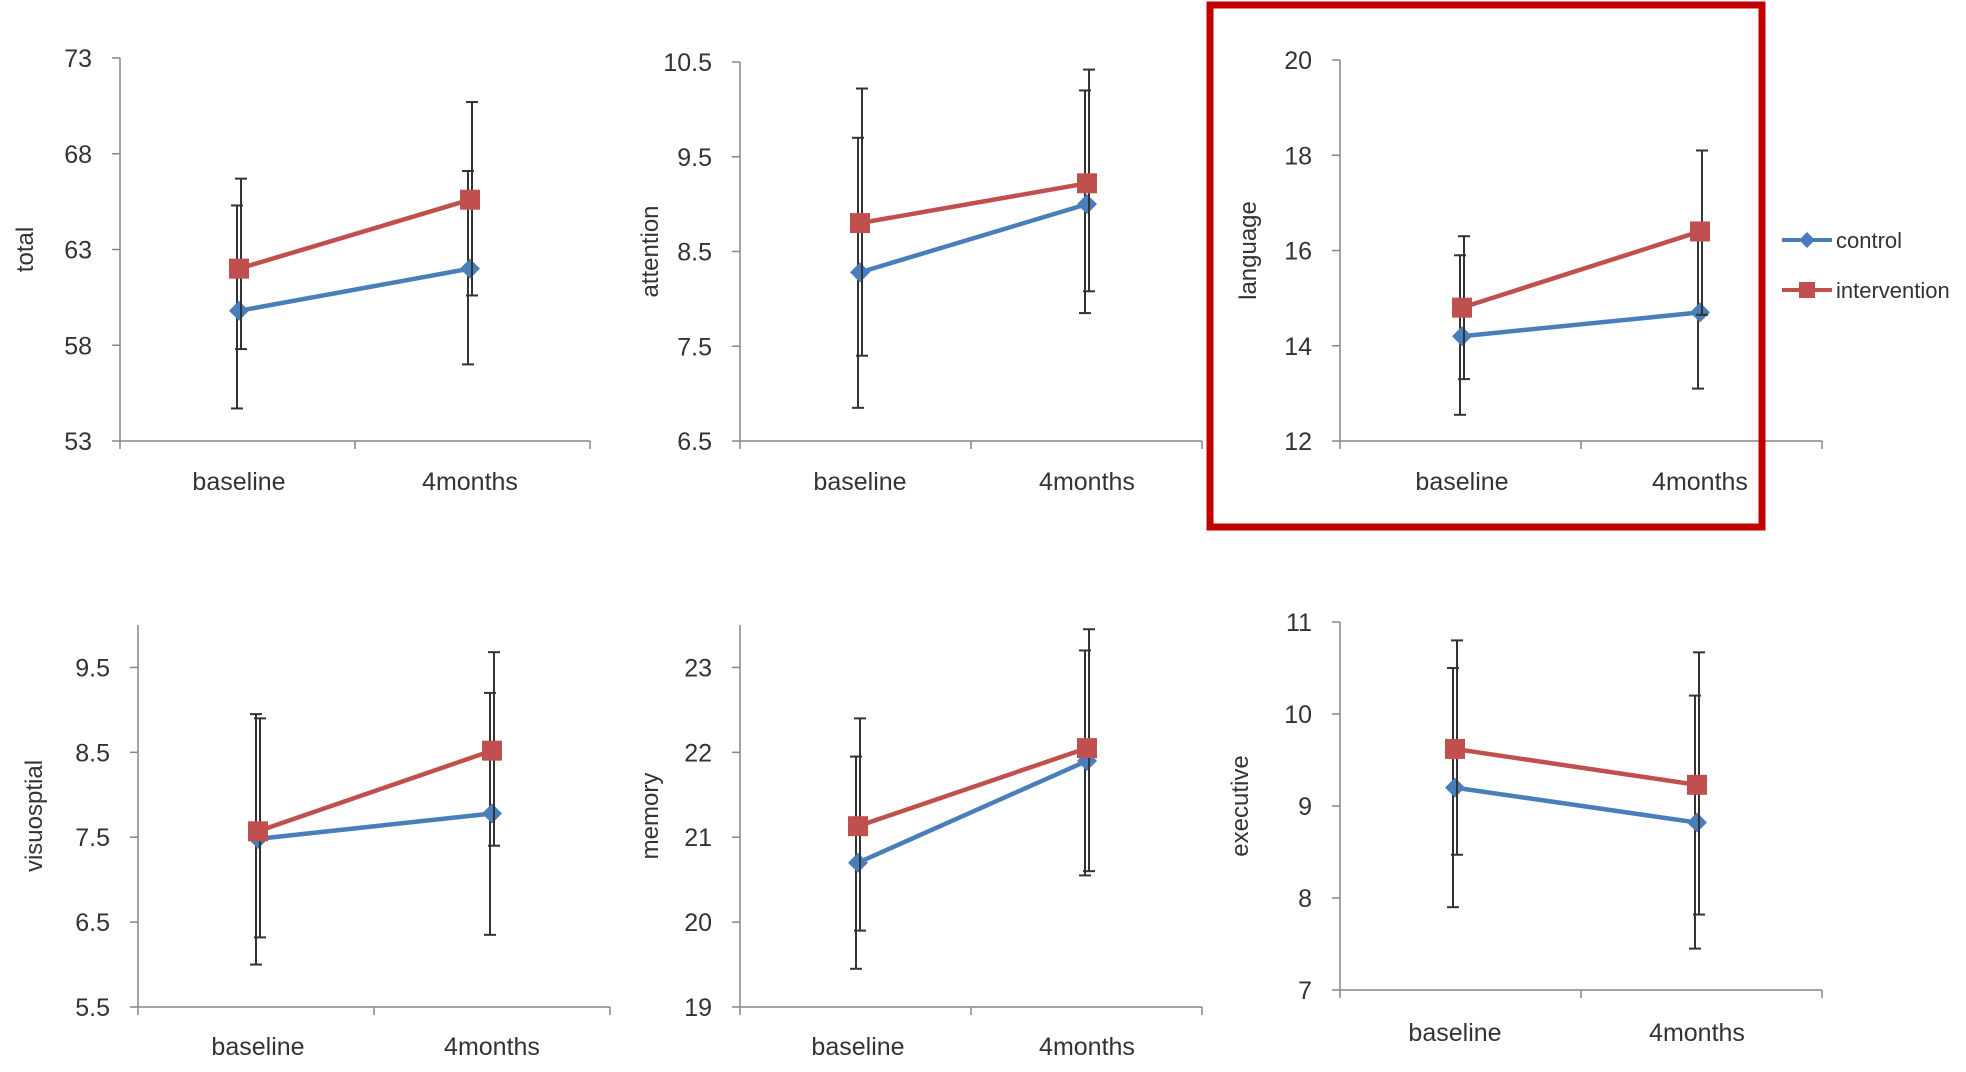 This screenshot has width=1966, height=1072. I want to click on legend-item-control: control, so click(1842, 240).